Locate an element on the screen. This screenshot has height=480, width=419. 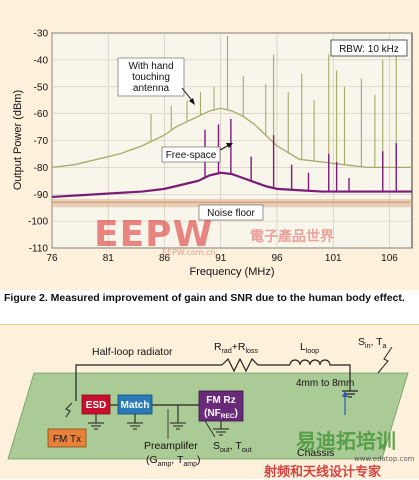
x-tick-label: 106 is located at coordinates (389, 258).